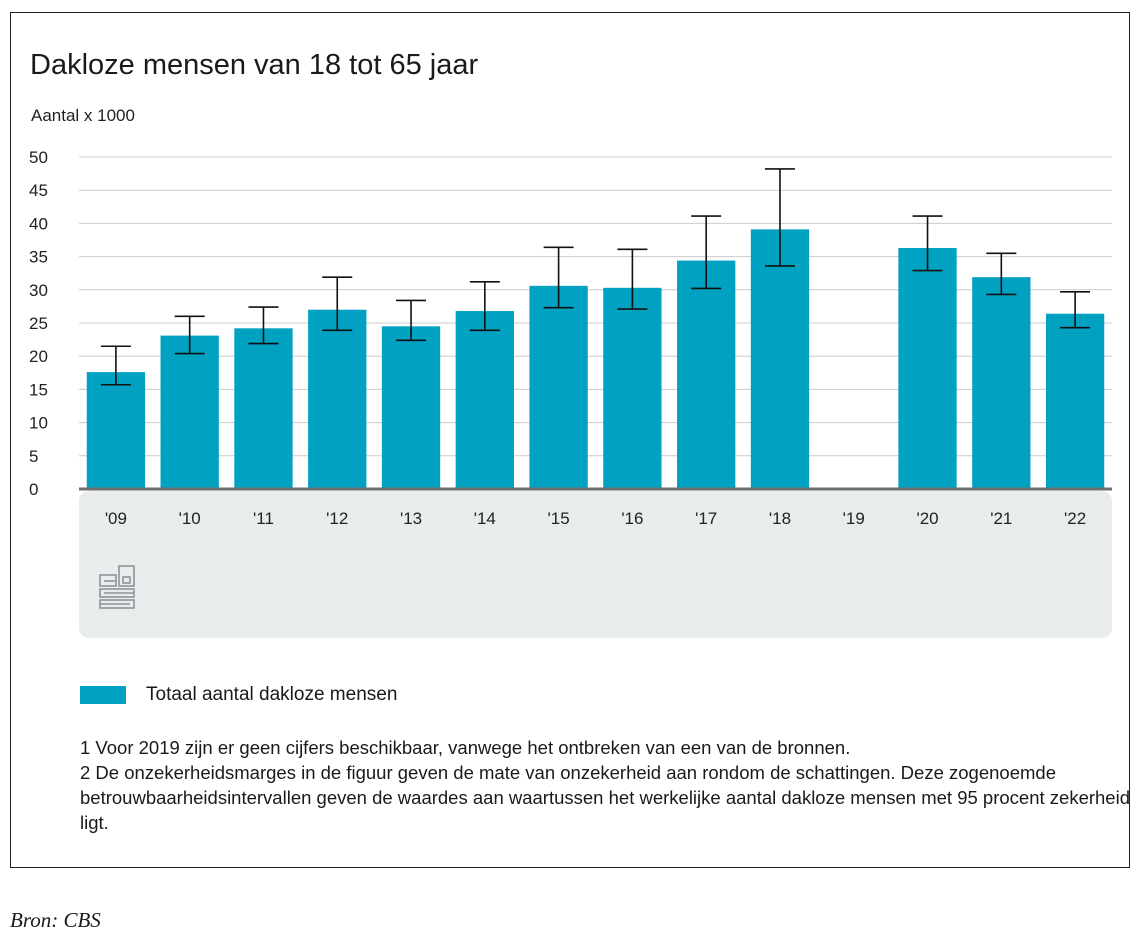  Describe the element at coordinates (632, 518) in the screenshot. I see `x-tick-label: '16` at that location.